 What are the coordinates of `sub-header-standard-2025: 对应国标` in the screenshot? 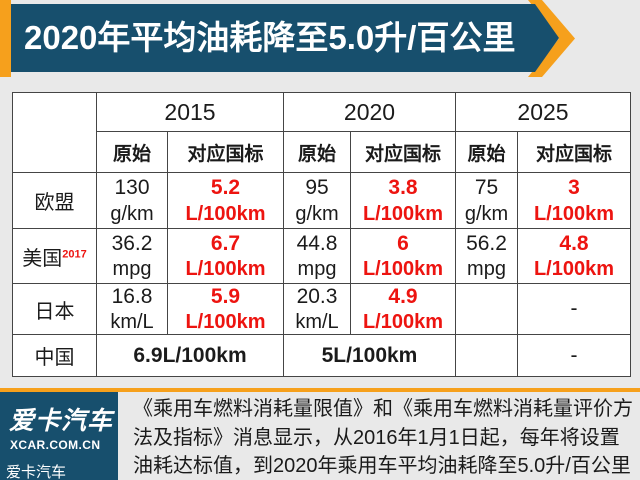 It's located at (574, 152).